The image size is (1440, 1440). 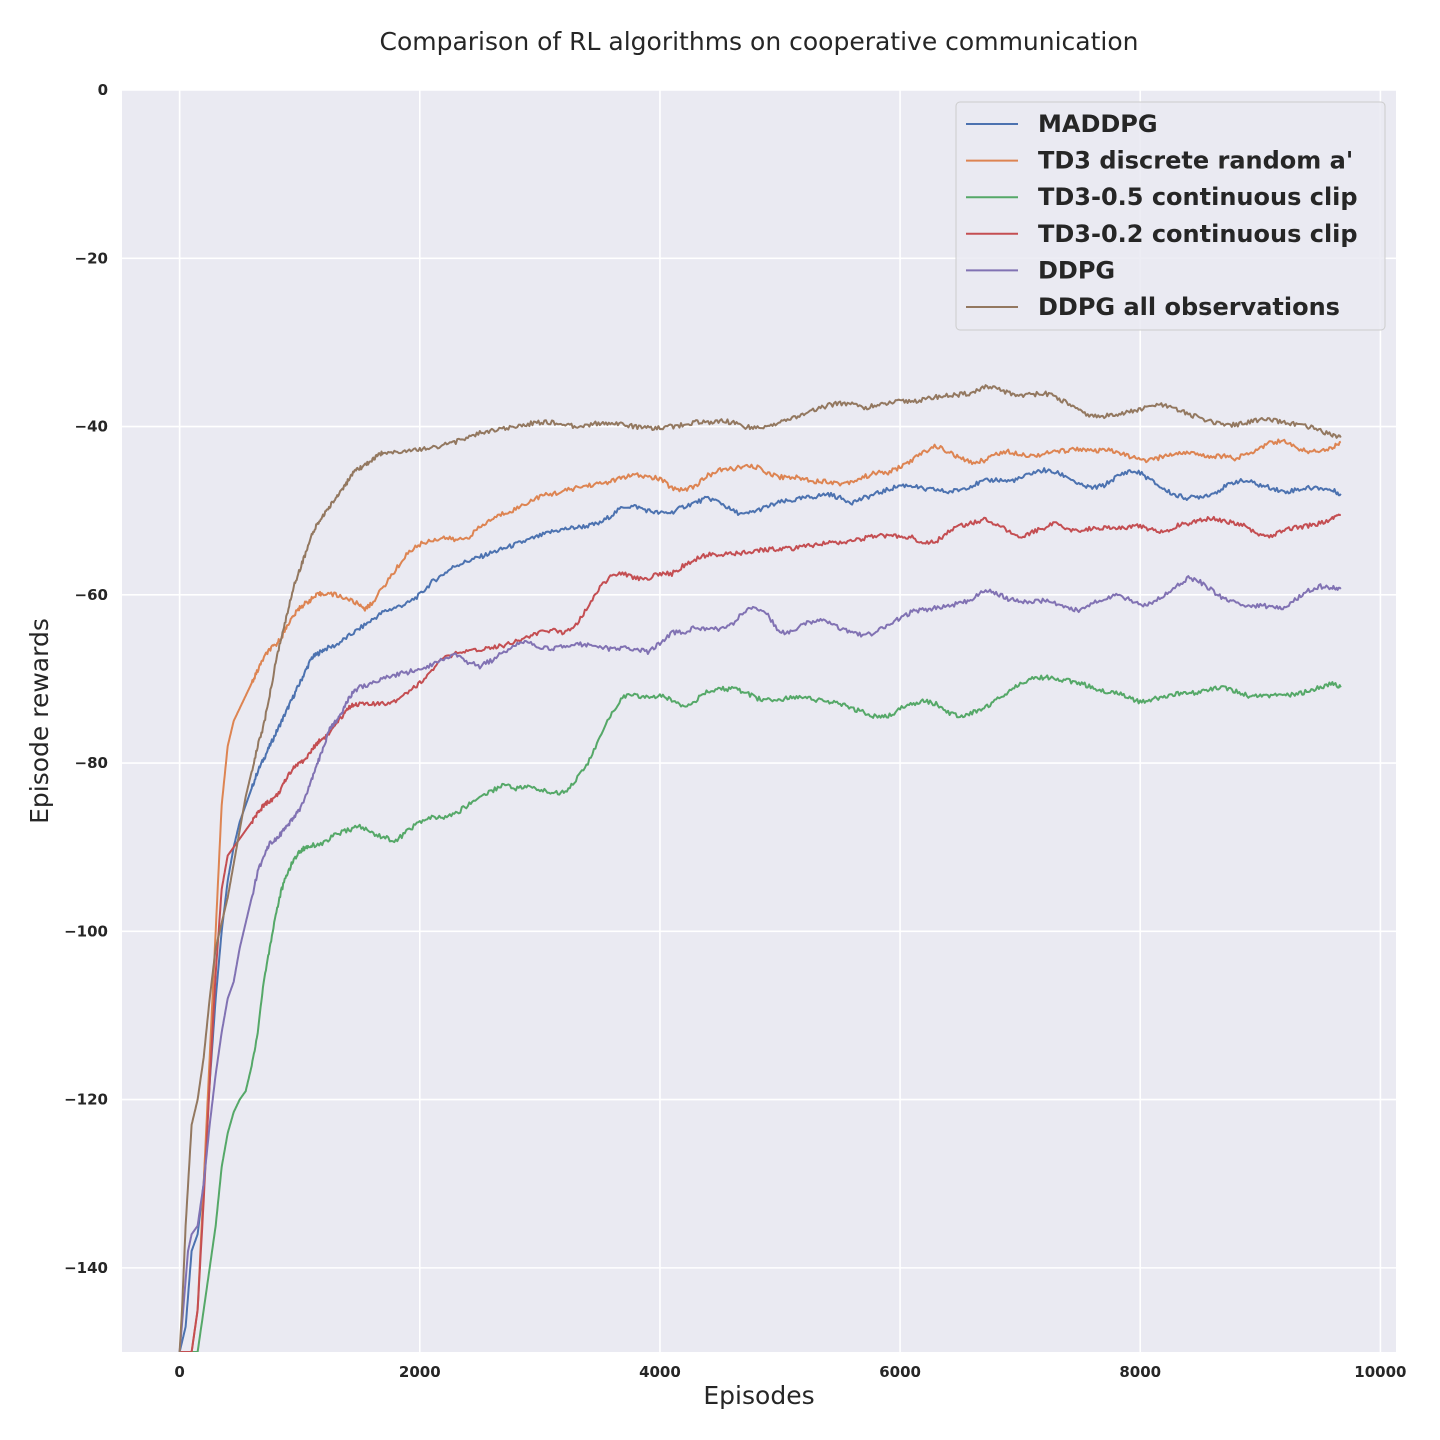 I want to click on legend-label: DDPG all observations, so click(x=1189, y=307).